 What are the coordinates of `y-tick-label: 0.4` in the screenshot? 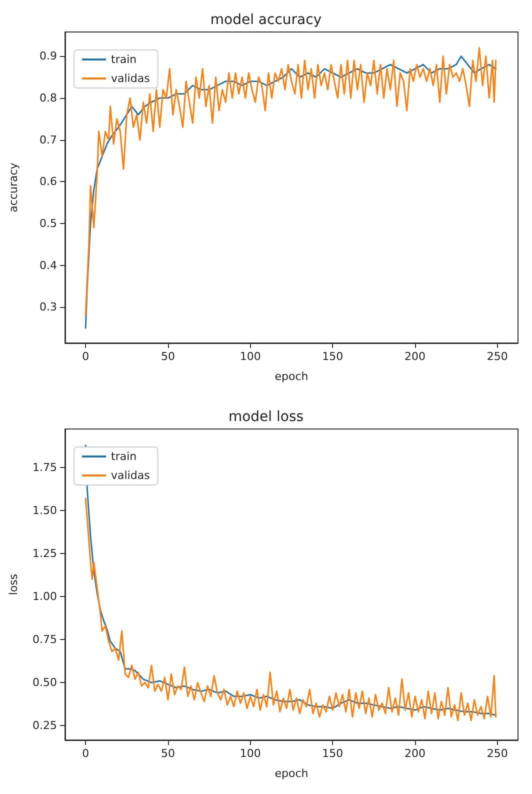 It's located at (48, 265).